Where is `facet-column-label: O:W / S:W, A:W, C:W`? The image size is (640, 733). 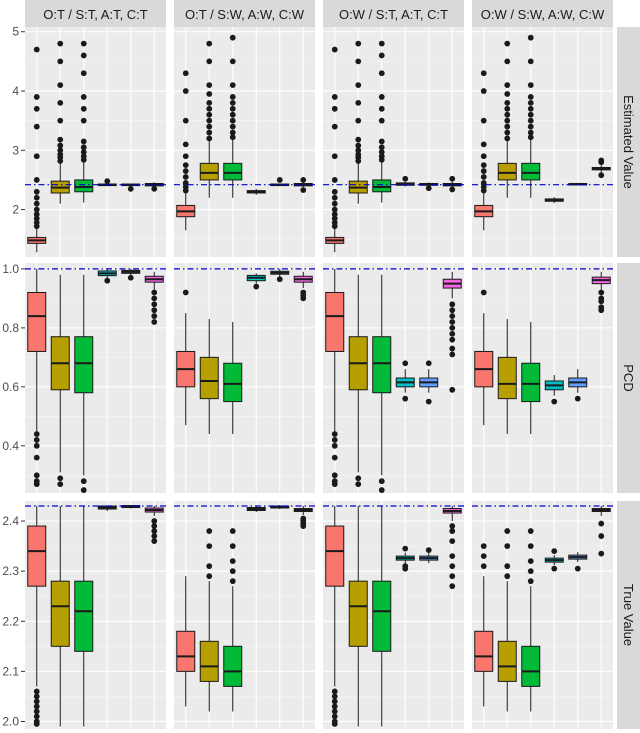 facet-column-label: O:W / S:W, A:W, C:W is located at coordinates (543, 14).